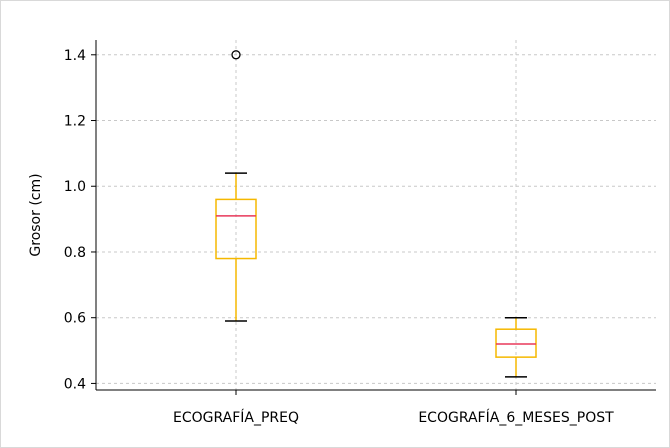 The image size is (670, 448). Describe the element at coordinates (393, 408) in the screenshot. I see `x-axis-ticks: ECOGRAFÍA_PREQ ECOGRAFÍA_6_MESES_POST` at that location.